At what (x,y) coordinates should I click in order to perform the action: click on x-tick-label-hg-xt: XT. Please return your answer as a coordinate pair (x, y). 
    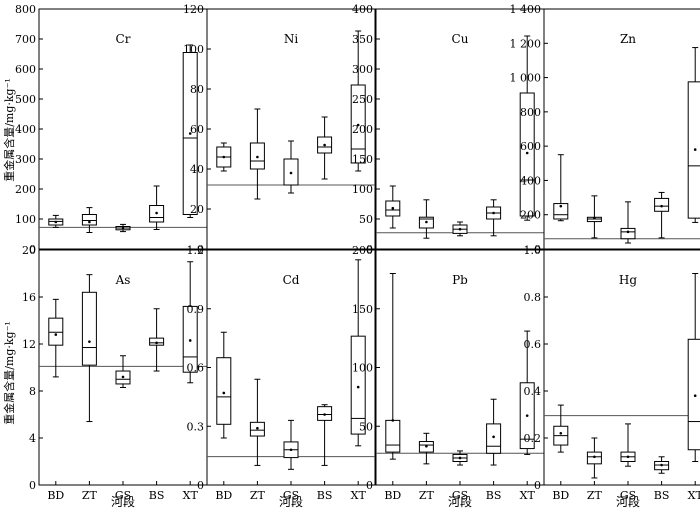
    Looking at the image, I should click on (694, 495).